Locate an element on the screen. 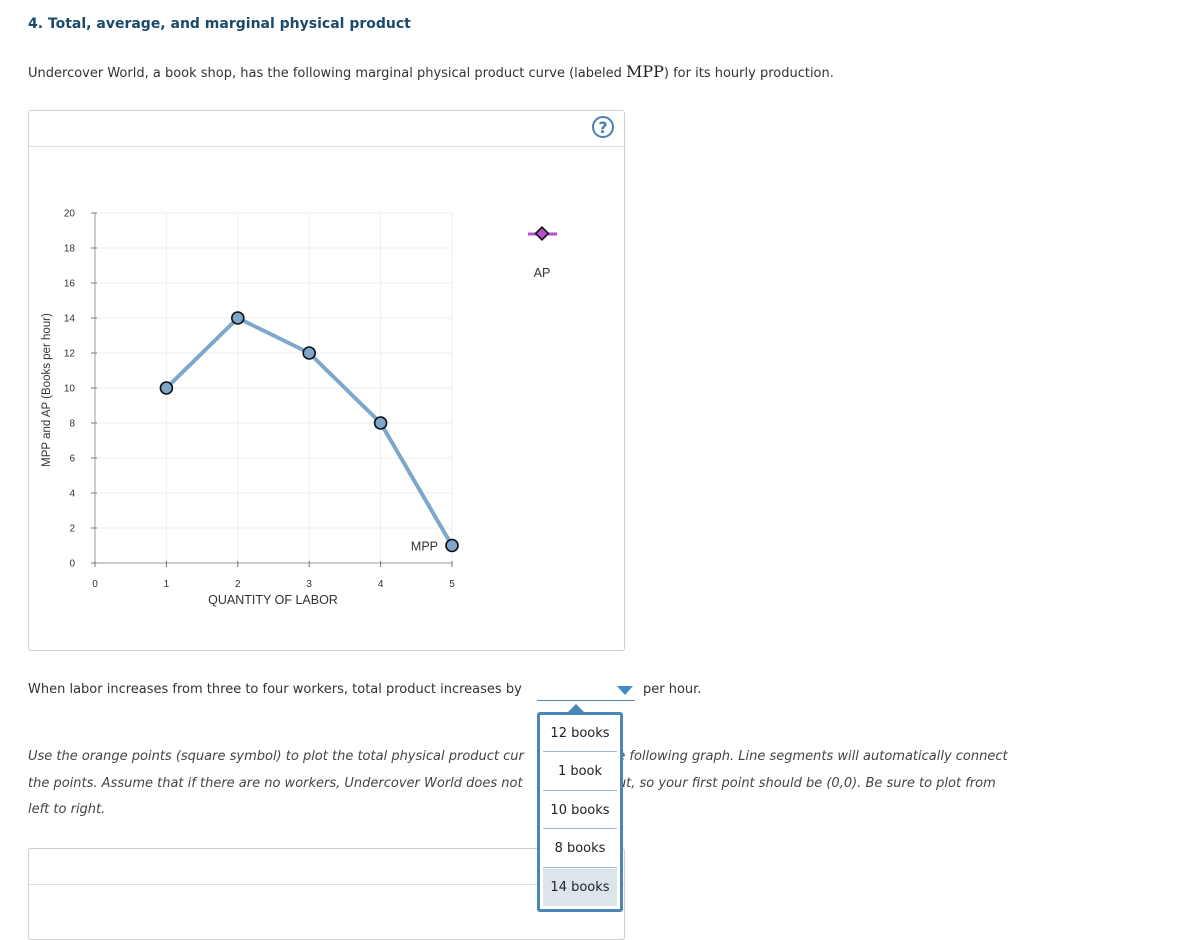 The width and height of the screenshot is (1193, 940). y-tick-label: 6 is located at coordinates (72, 459).